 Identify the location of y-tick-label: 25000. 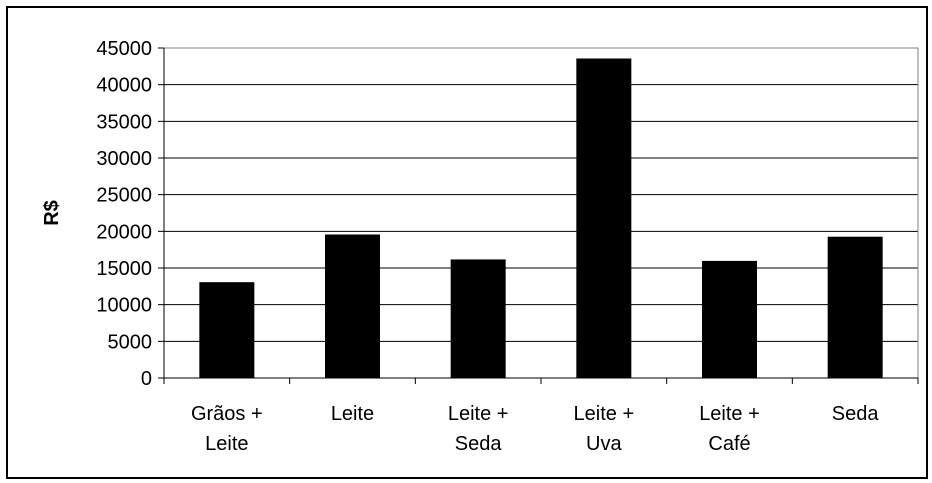
(124, 196).